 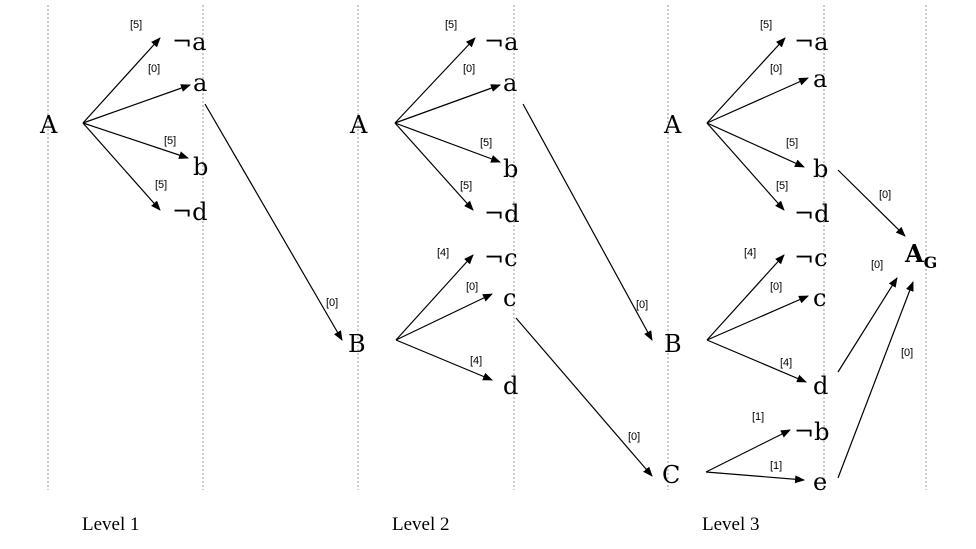 I want to click on l1-cost-a-to-B: [0], so click(x=332, y=303).